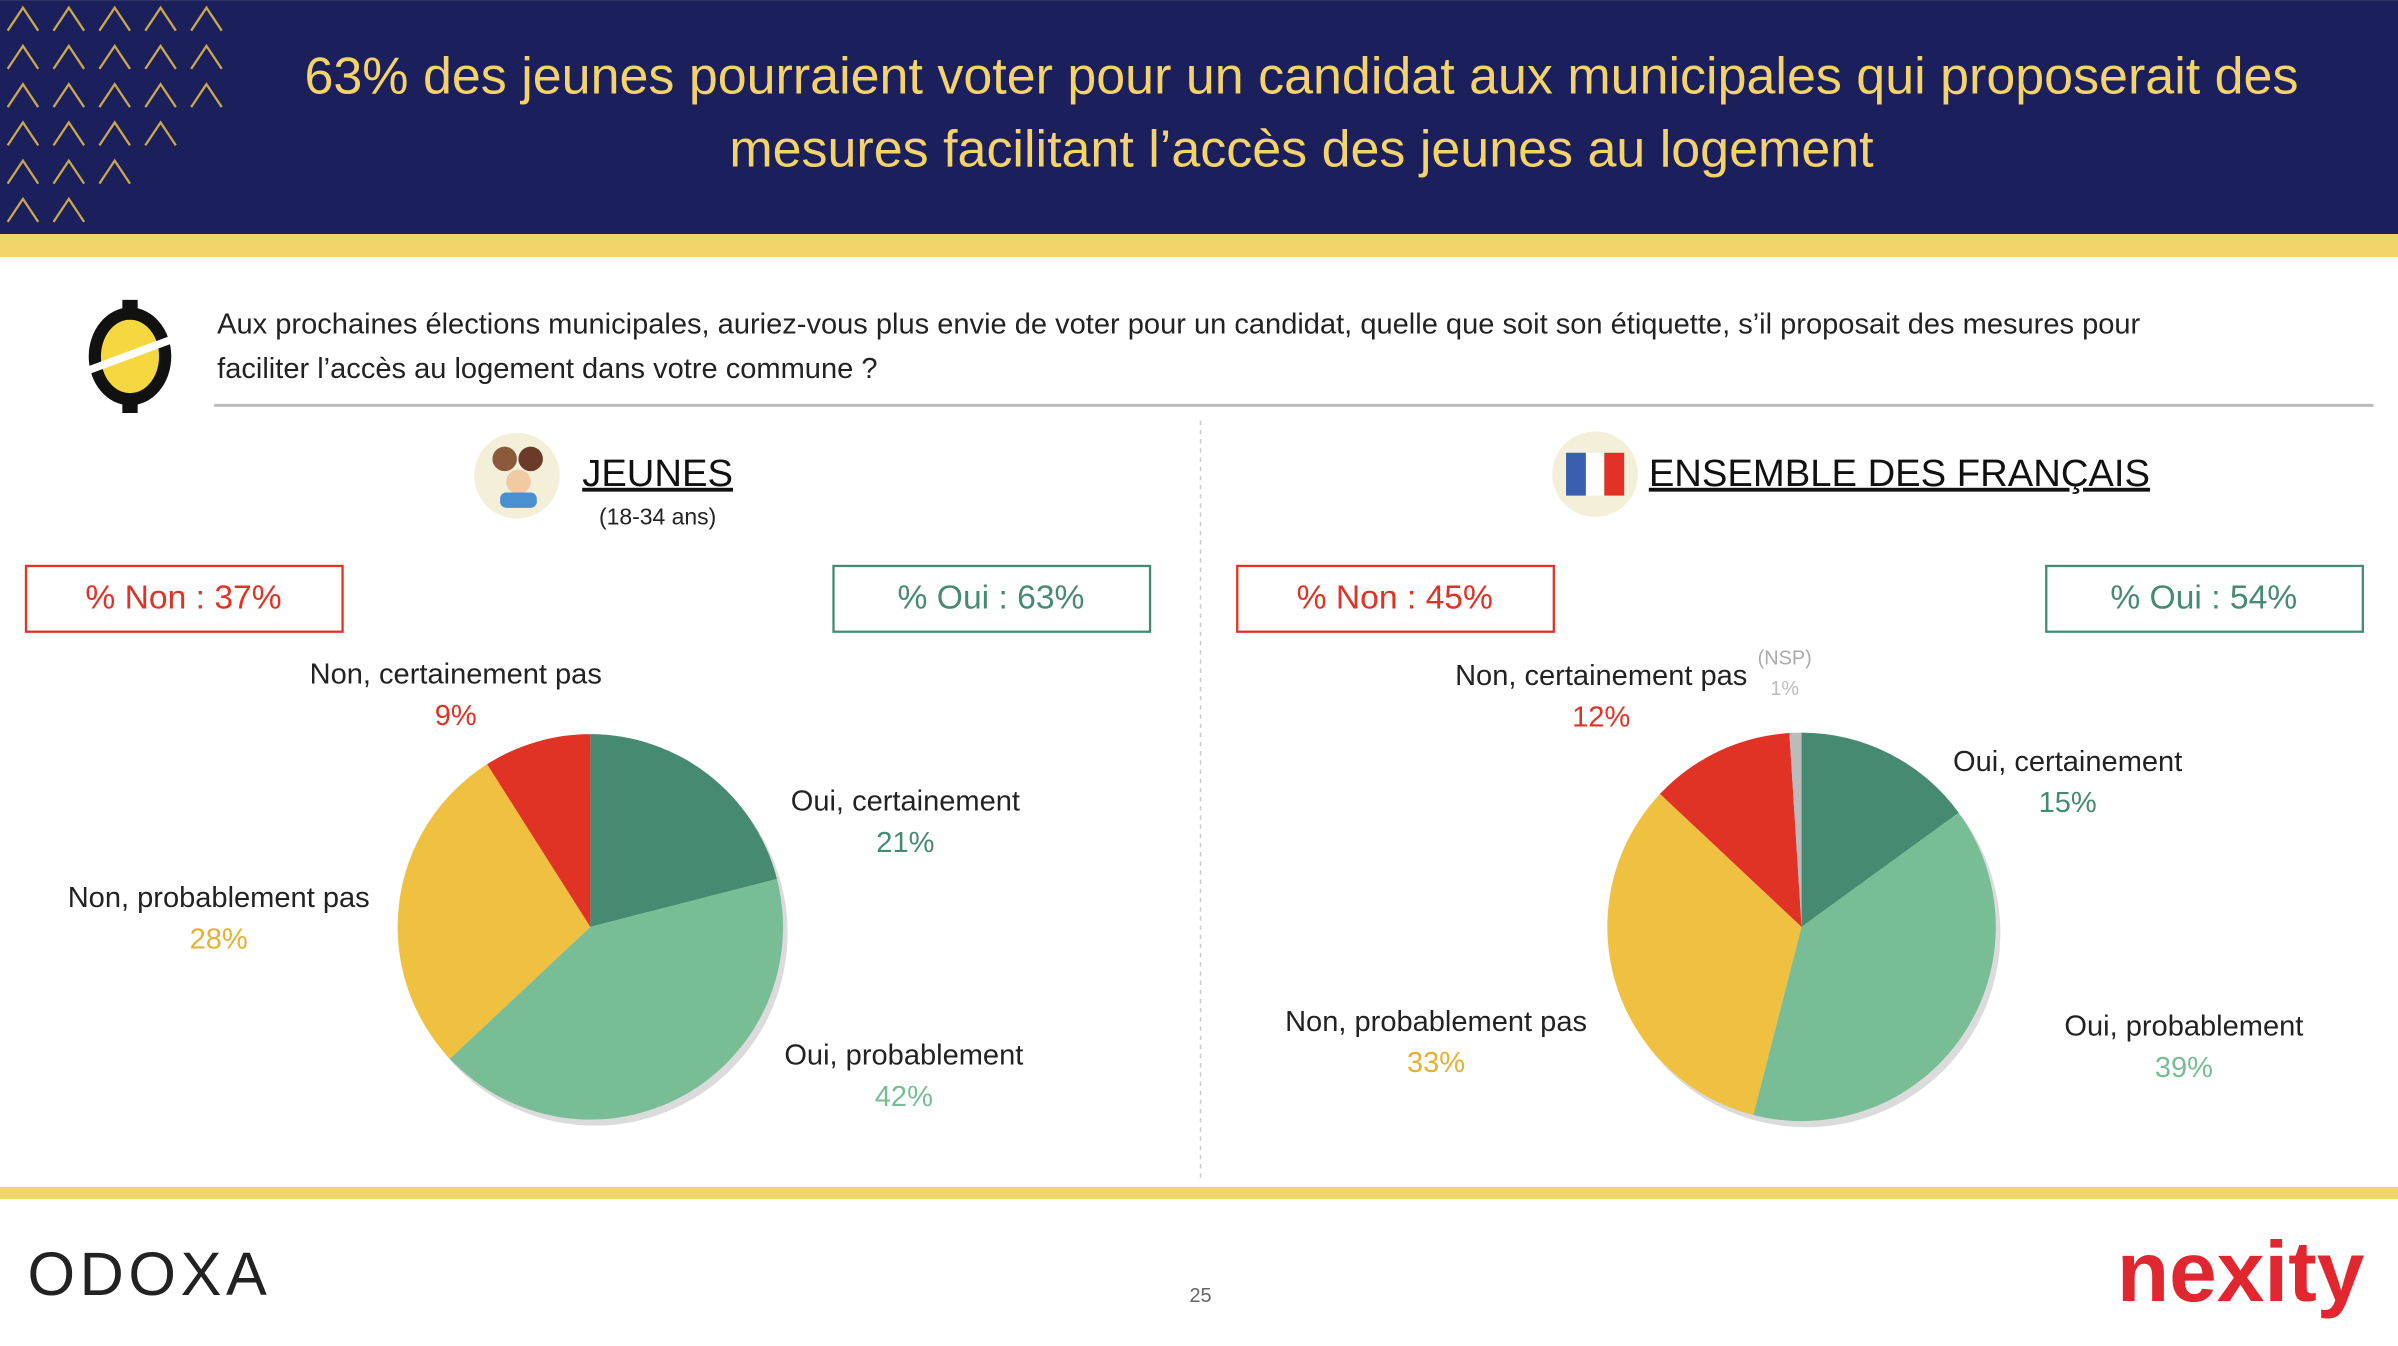 The width and height of the screenshot is (2398, 1346). I want to click on page-number: 25, so click(1200, 1296).